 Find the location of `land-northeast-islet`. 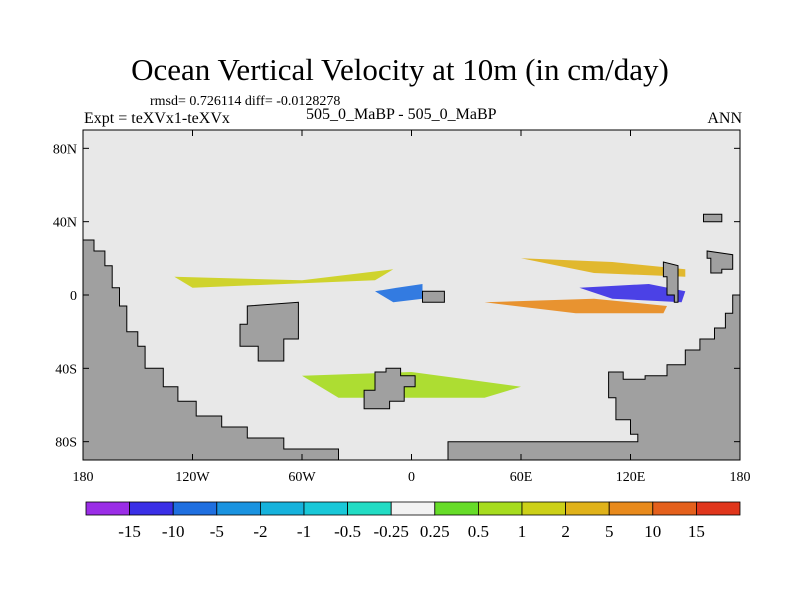

land-northeast-islet is located at coordinates (713, 218).